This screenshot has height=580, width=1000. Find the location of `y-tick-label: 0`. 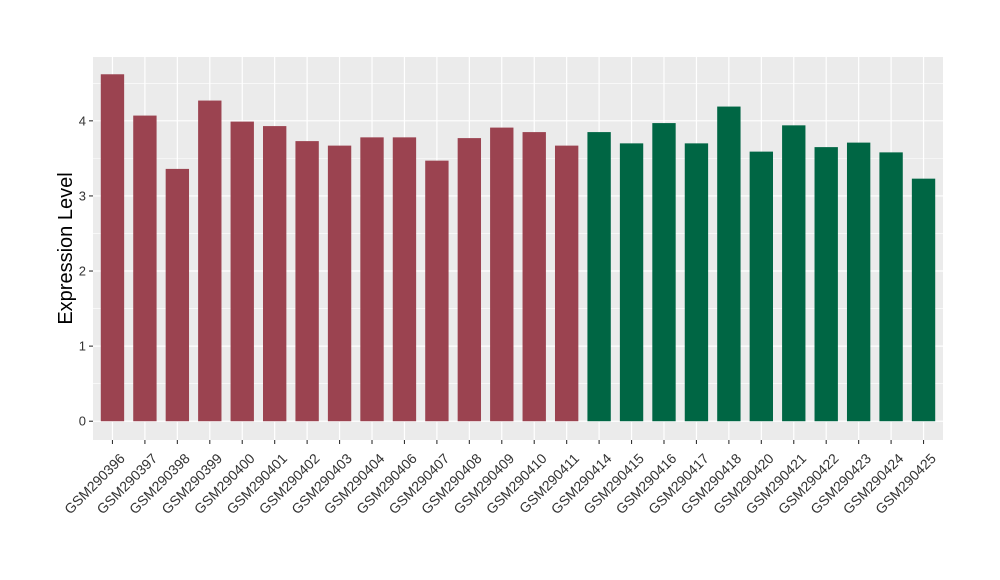

y-tick-label: 0 is located at coordinates (82, 421).